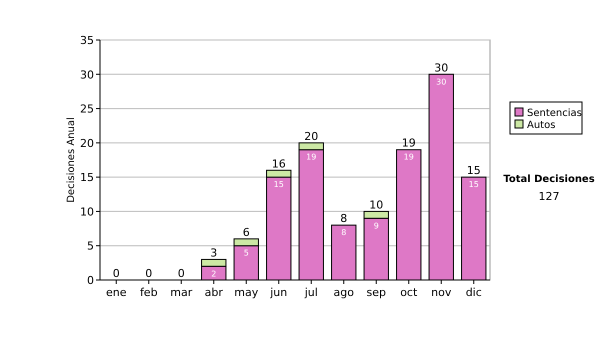 This screenshot has height=340, width=600. What do you see at coordinates (311, 292) in the screenshot?
I see `x-tick-label: jul` at bounding box center [311, 292].